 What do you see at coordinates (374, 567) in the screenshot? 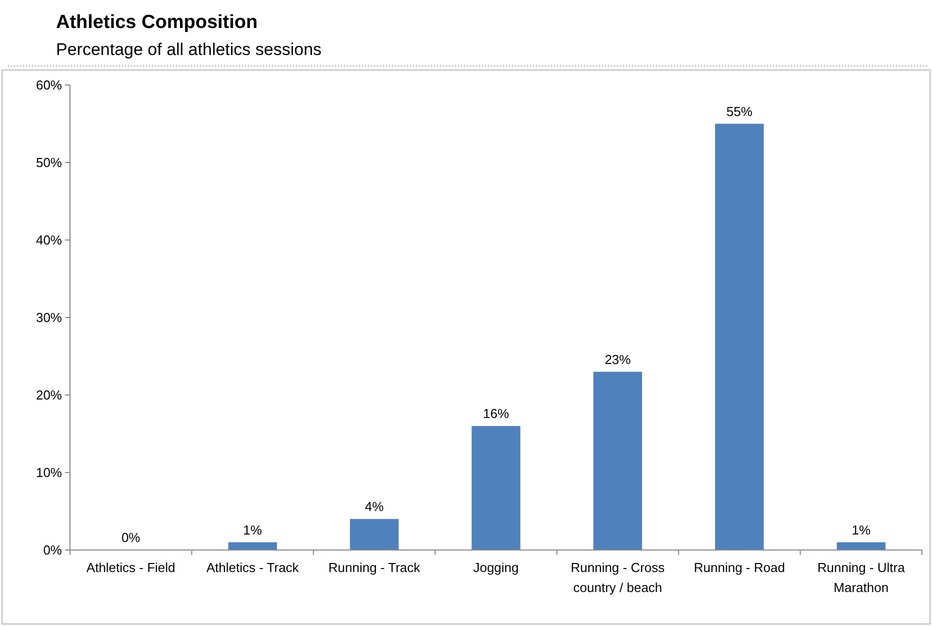
I see `x-tick-label: Running - Track` at bounding box center [374, 567].